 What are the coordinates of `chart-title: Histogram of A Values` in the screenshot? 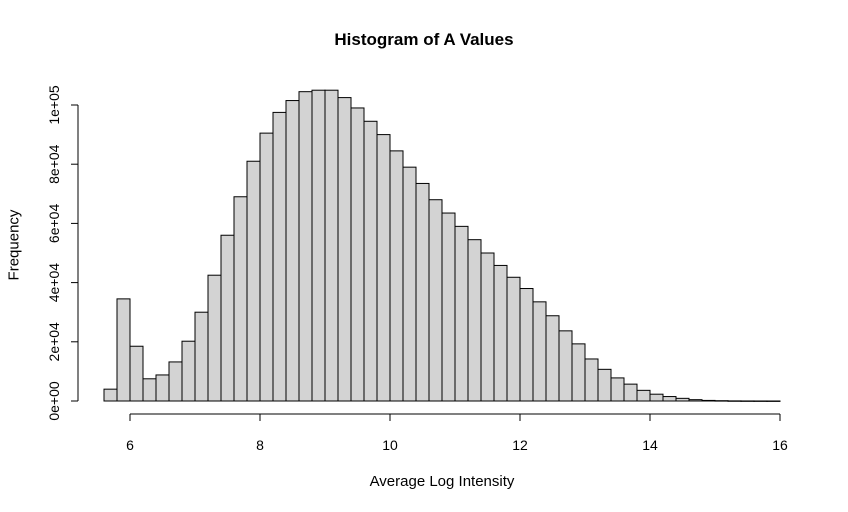 It's located at (424, 39).